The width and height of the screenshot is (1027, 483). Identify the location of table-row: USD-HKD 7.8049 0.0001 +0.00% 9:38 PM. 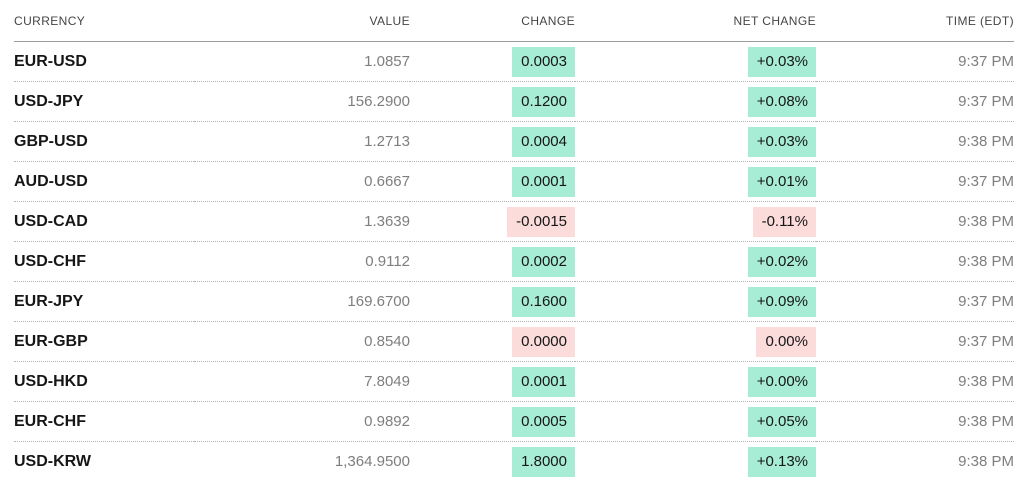
(514, 381).